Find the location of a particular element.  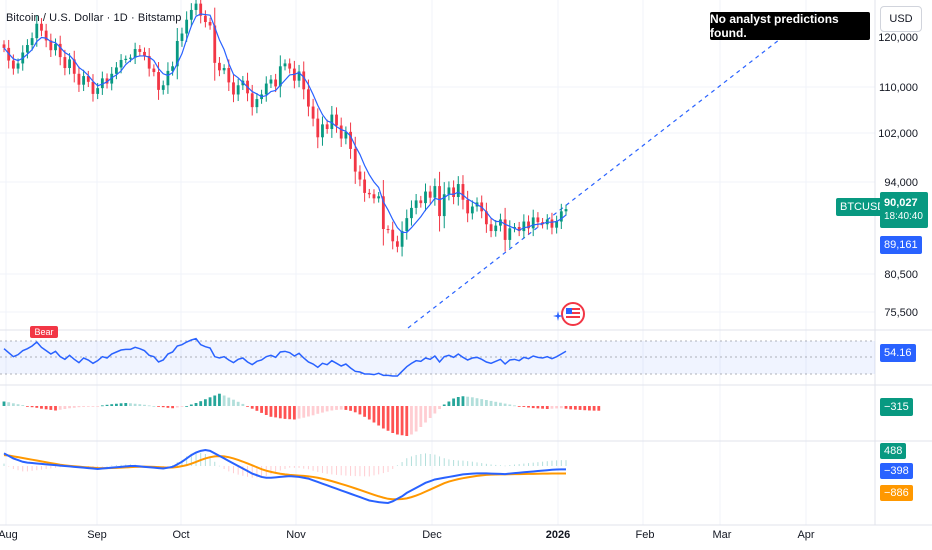

rsi-value-badge: 54.16 is located at coordinates (898, 353).